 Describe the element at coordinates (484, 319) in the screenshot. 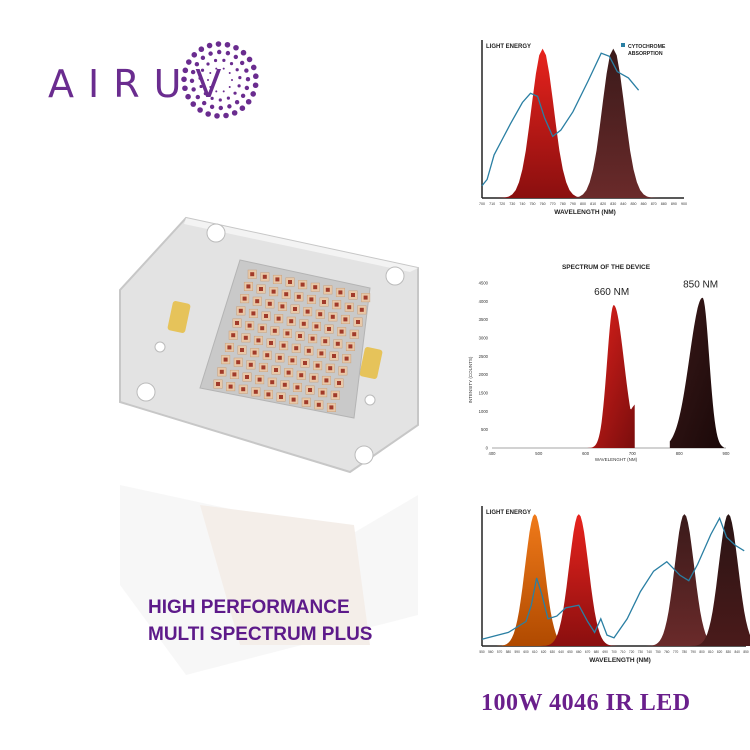

I see `chart-2-y-tick-label: 3500` at that location.